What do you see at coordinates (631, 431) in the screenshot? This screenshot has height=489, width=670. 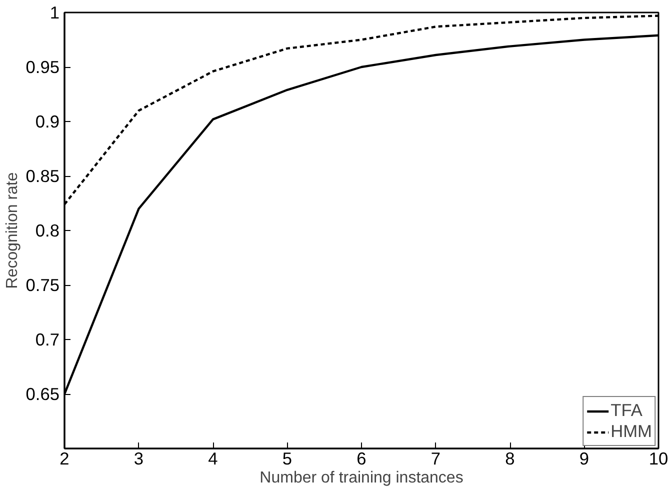 I see `legend-label: HMM` at bounding box center [631, 431].